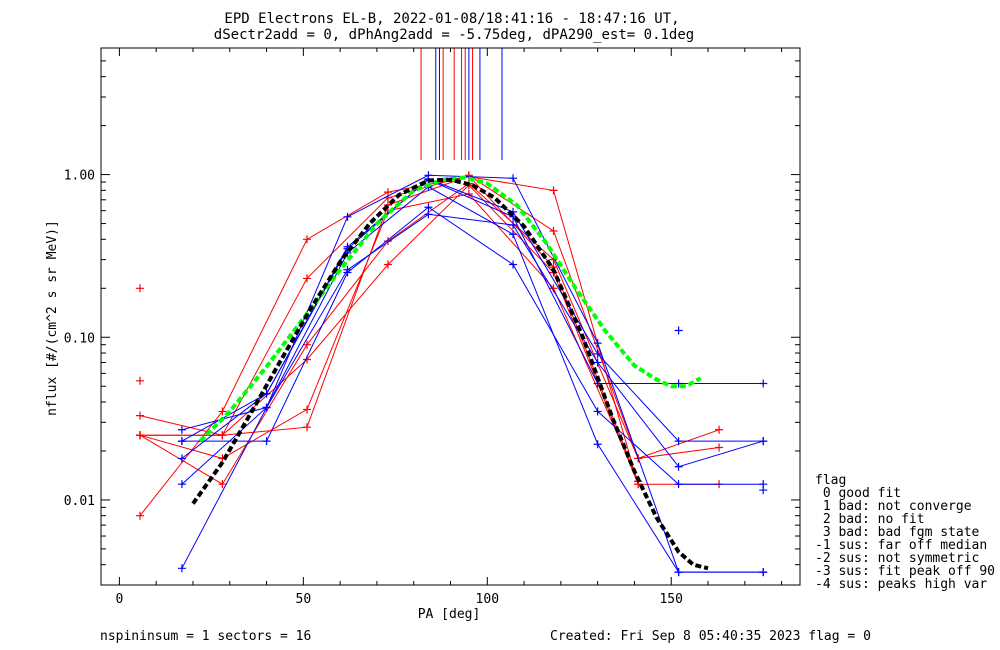 This screenshot has height=650, width=1000. Describe the element at coordinates (905, 571) in the screenshot. I see `legend-item: -3 sus: fit peak off 90` at that location.